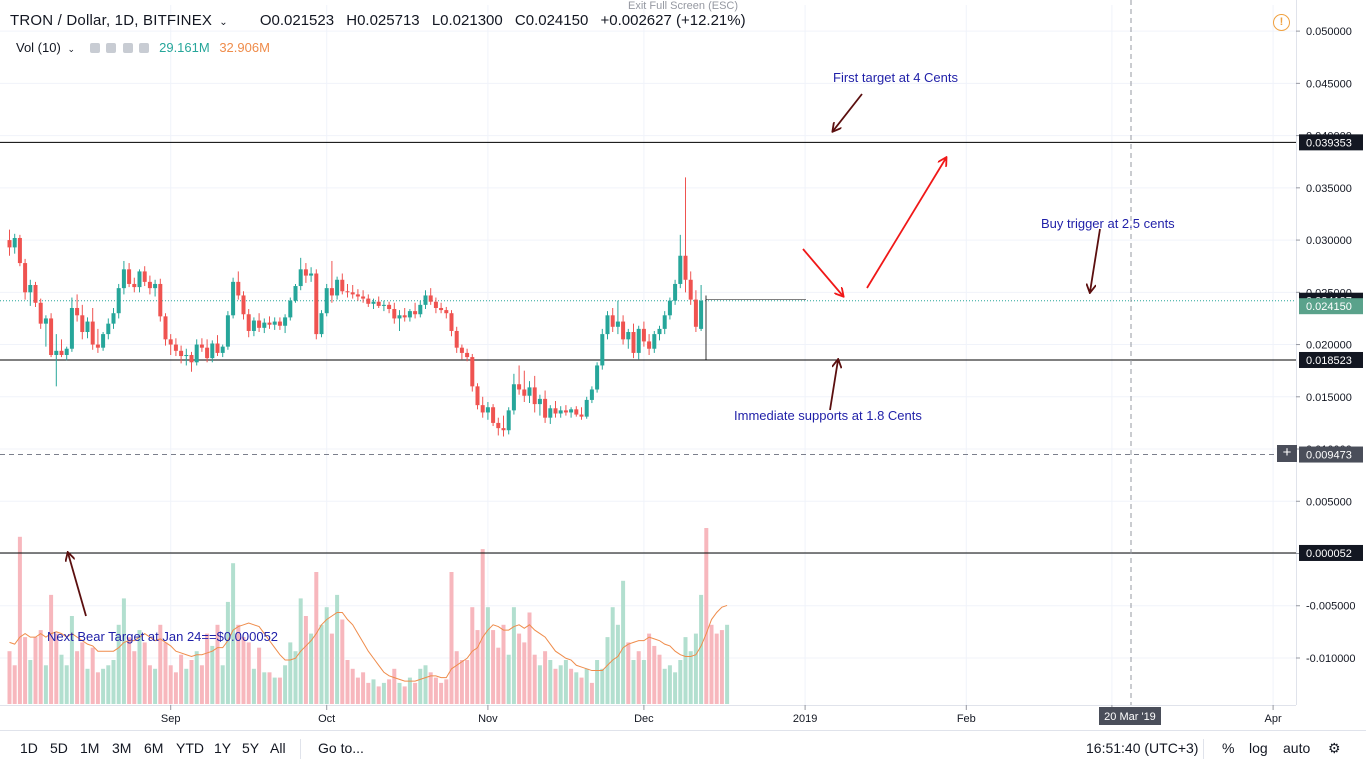 The image size is (1366, 769). Describe the element at coordinates (223, 748) in the screenshot. I see `range-1y-button: 1Y` at that location.